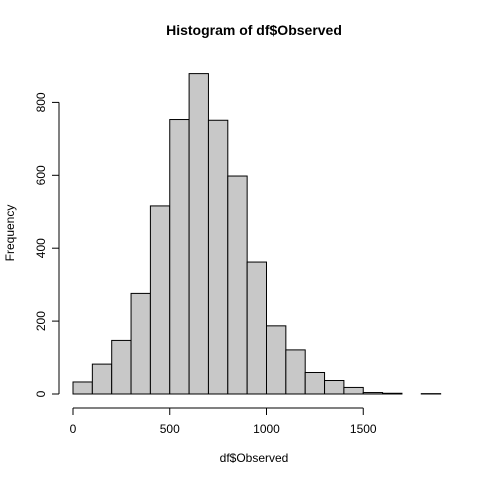  What do you see at coordinates (41, 321) in the screenshot?
I see `y-tick-label: 200` at bounding box center [41, 321].